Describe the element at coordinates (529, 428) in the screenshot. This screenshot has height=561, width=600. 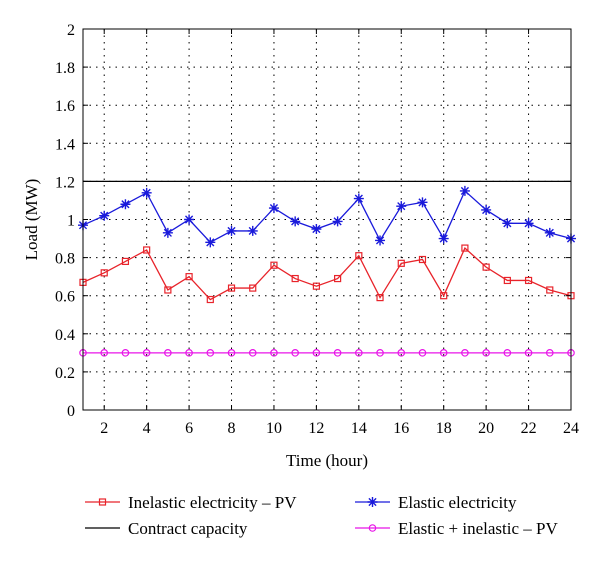
I see `x-tick-label: 22` at that location.